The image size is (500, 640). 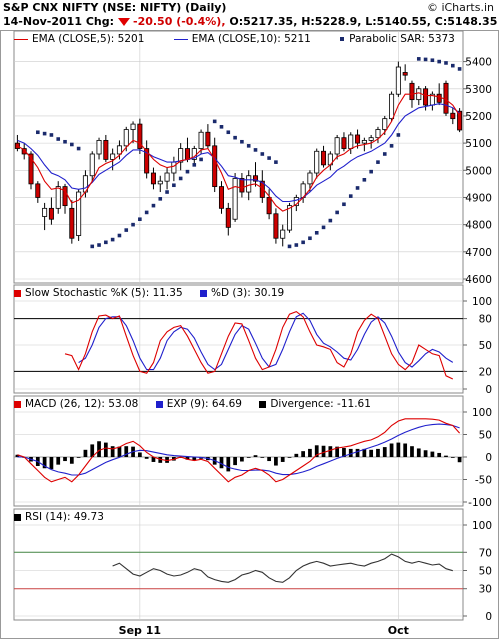 What do you see at coordinates (488, 617) in the screenshot?
I see `ytick-label-rsi: 0` at bounding box center [488, 617].